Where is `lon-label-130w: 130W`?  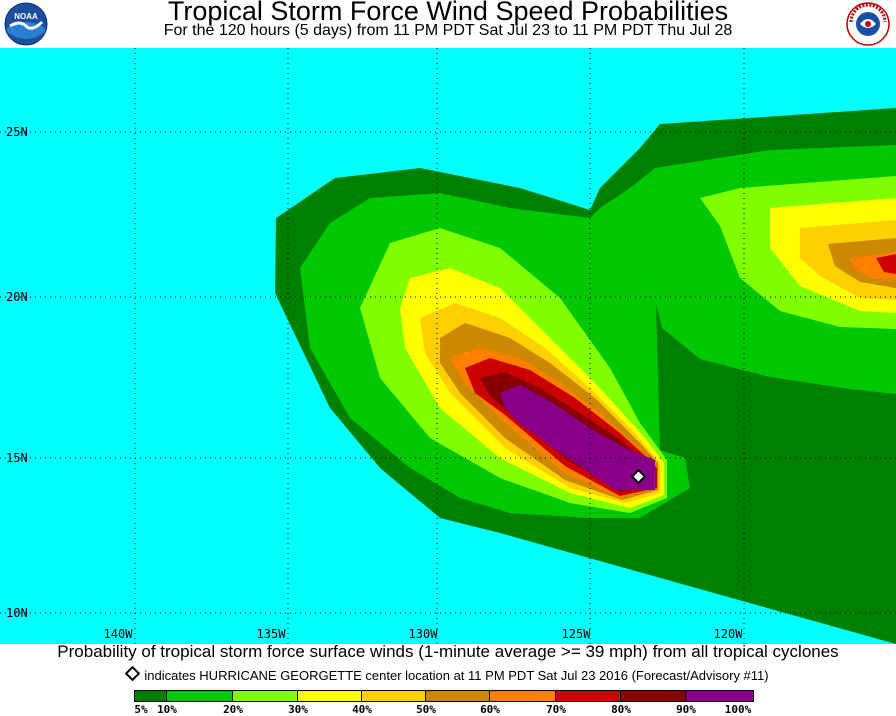 lon-label-130w: 130W is located at coordinates (424, 634).